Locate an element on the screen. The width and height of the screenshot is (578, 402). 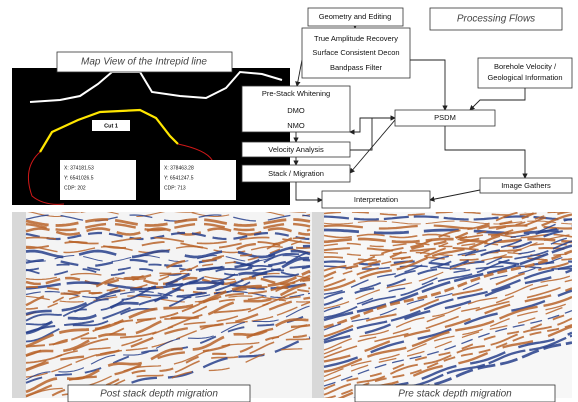
coord-x: X: 378463.28 is located at coordinates (179, 168).